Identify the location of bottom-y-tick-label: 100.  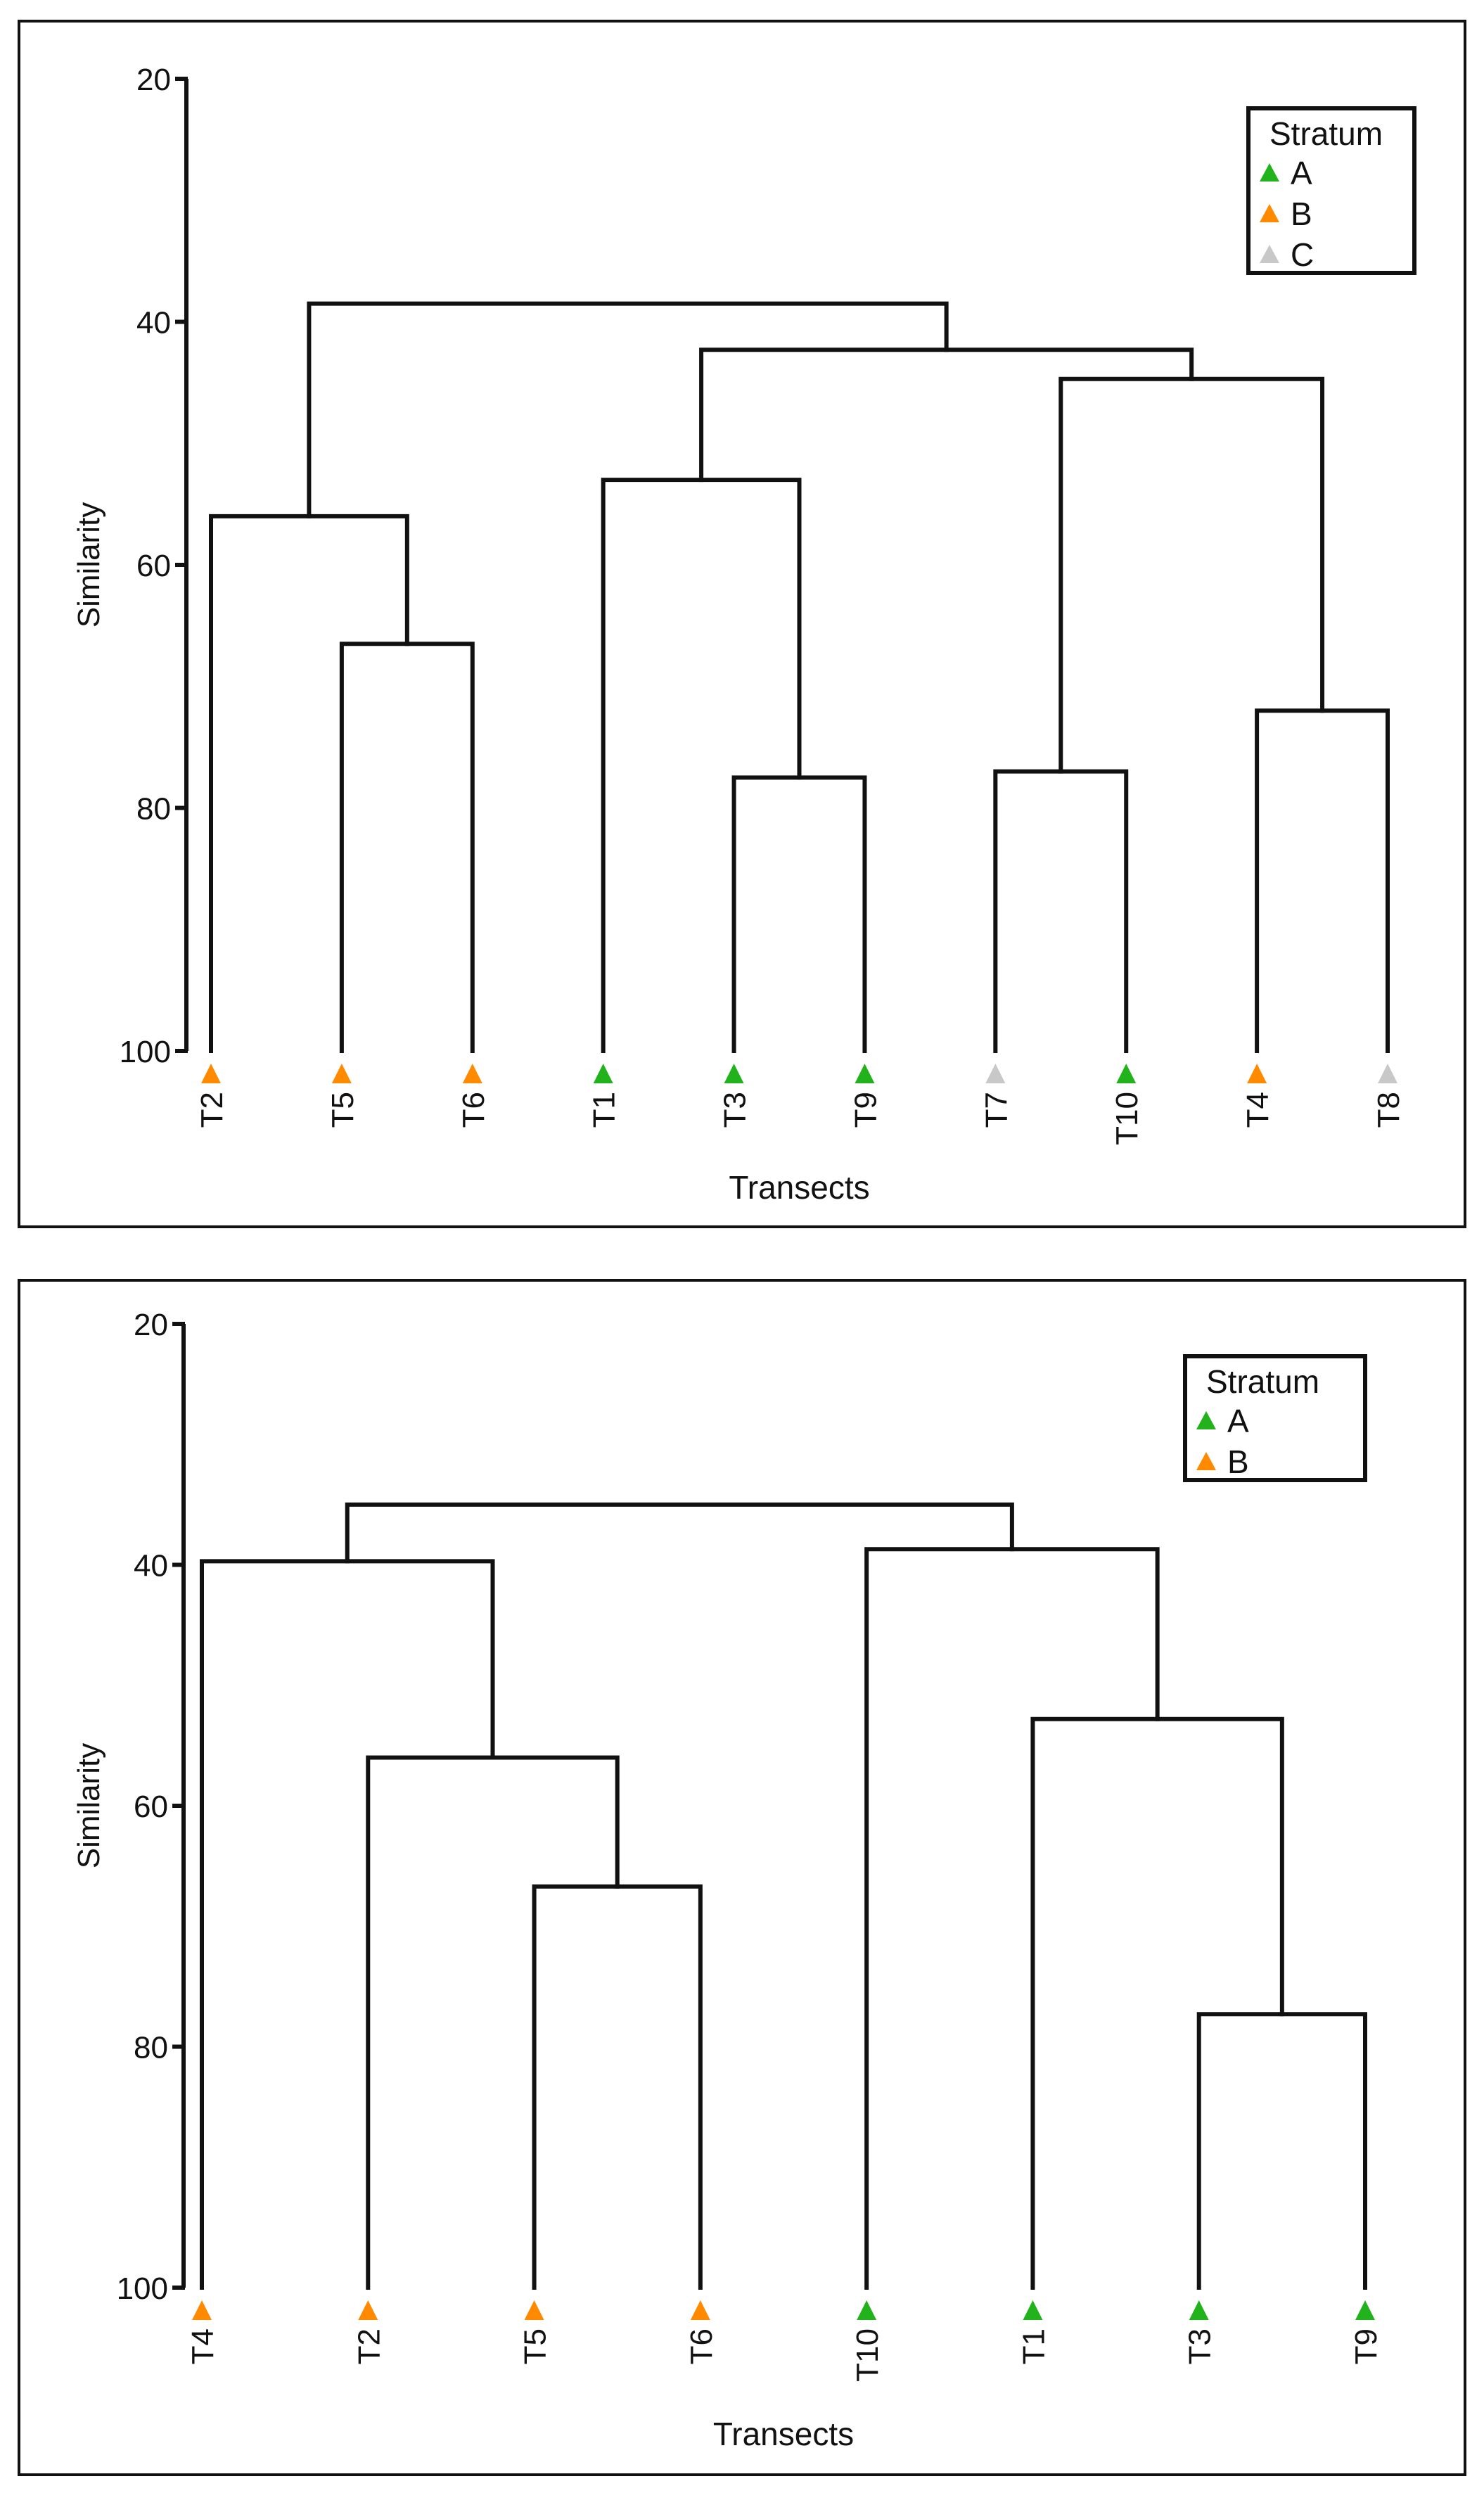
(143, 2288).